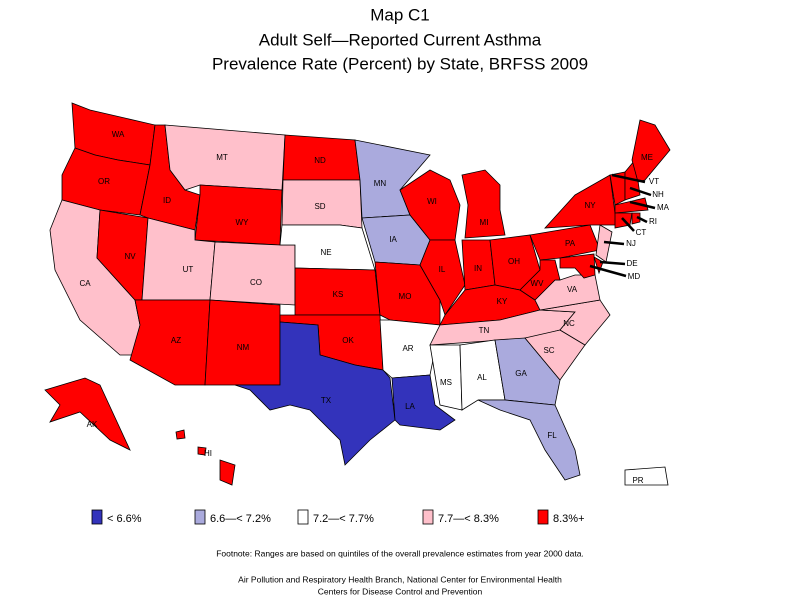 The height and width of the screenshot is (600, 800). What do you see at coordinates (325, 252) in the screenshot?
I see `state-label: NE` at bounding box center [325, 252].